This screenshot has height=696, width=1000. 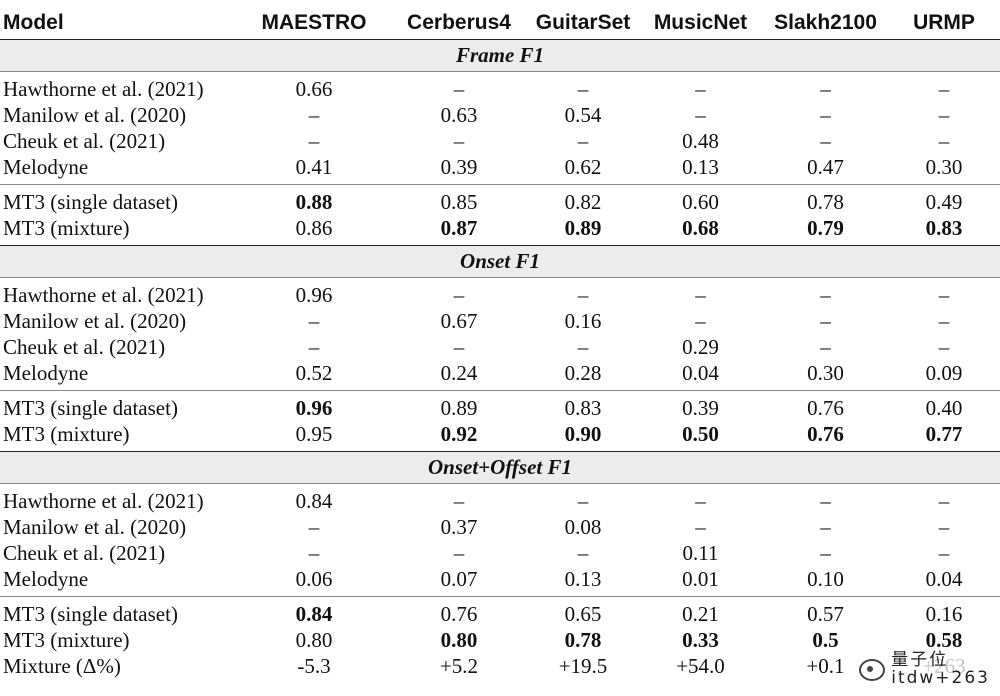 What do you see at coordinates (825, 578) in the screenshot?
I see `value-cell: 0.10` at bounding box center [825, 578].